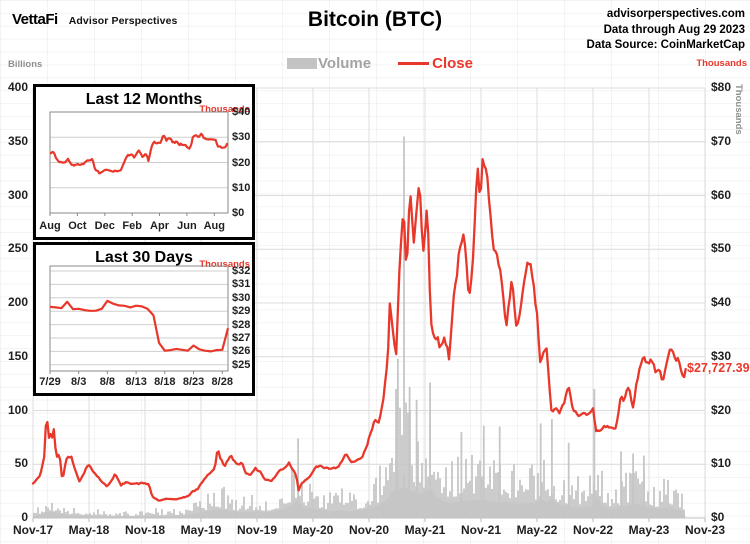 Image resolution: width=750 pixels, height=544 pixels. Describe the element at coordinates (144, 530) in the screenshot. I see `main-x-axis-tick-label: Nov-18` at that location.